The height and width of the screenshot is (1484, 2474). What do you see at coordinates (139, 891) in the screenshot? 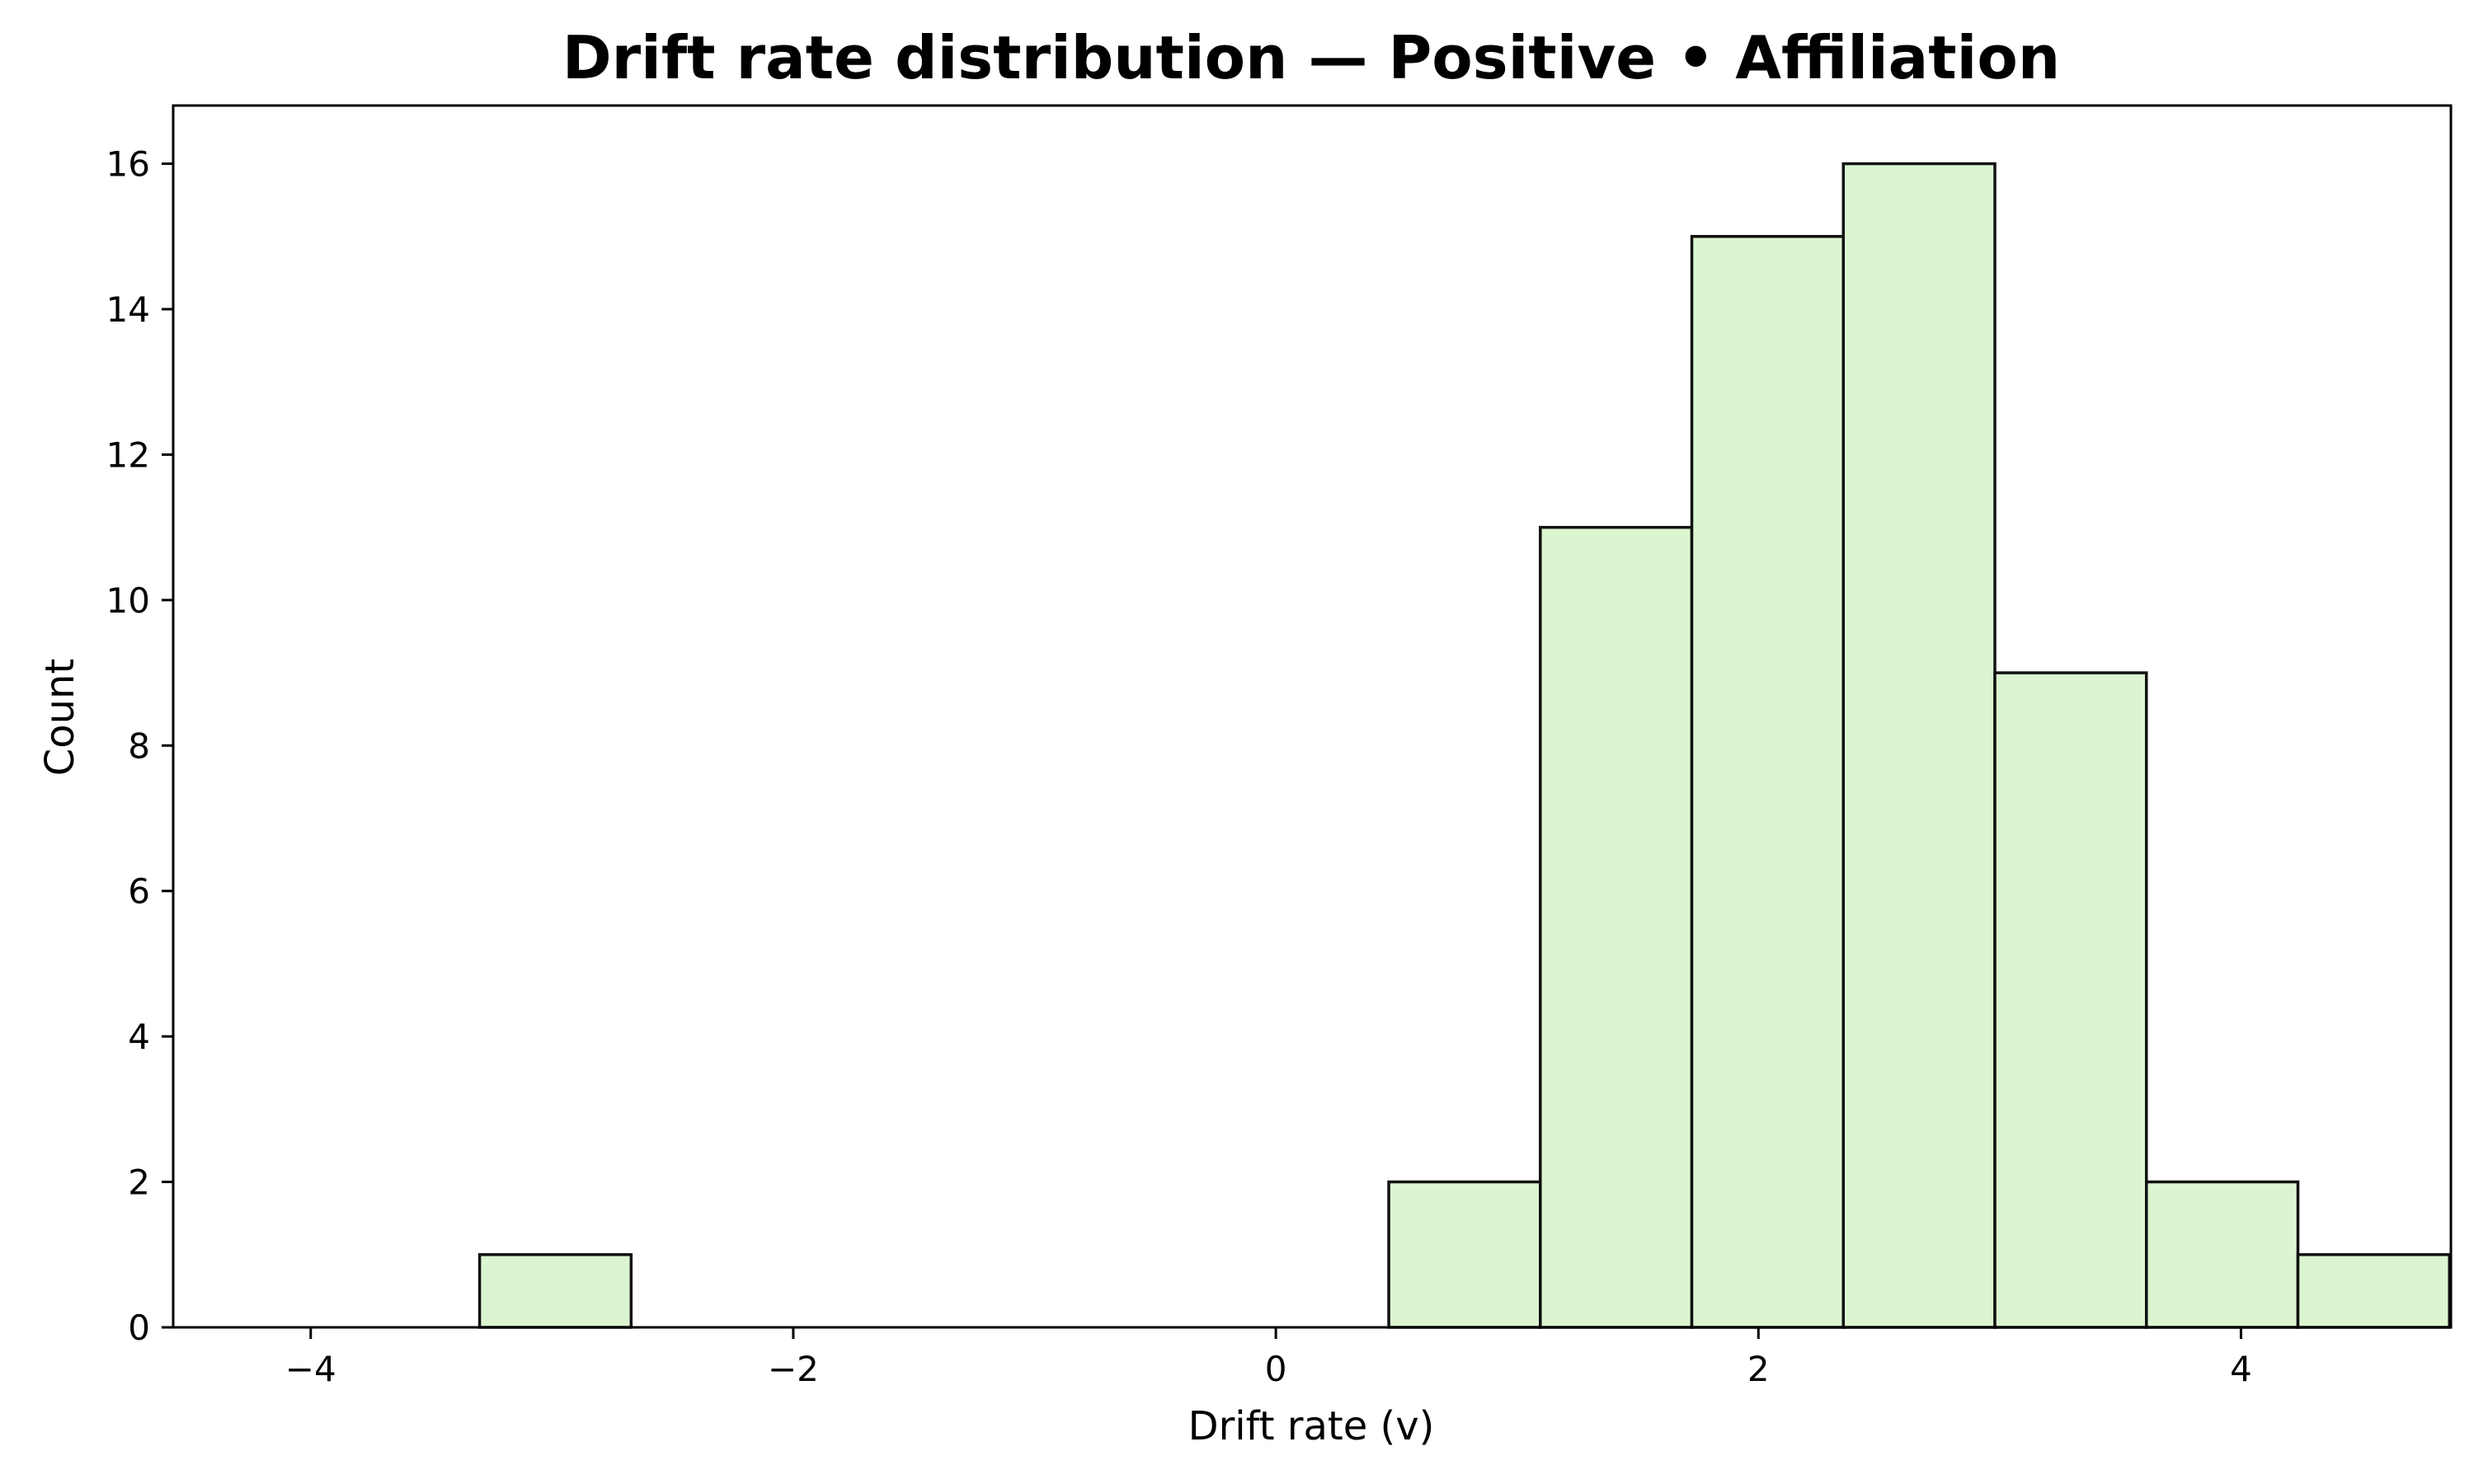
I see `y-tick-label: 6` at bounding box center [139, 891].